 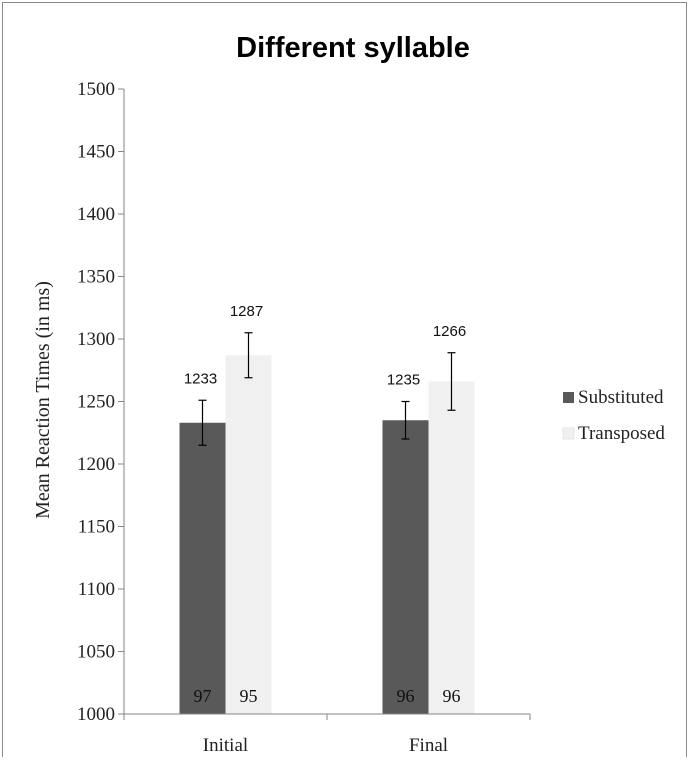 What do you see at coordinates (249, 696) in the screenshot?
I see `count-label: 95` at bounding box center [249, 696].